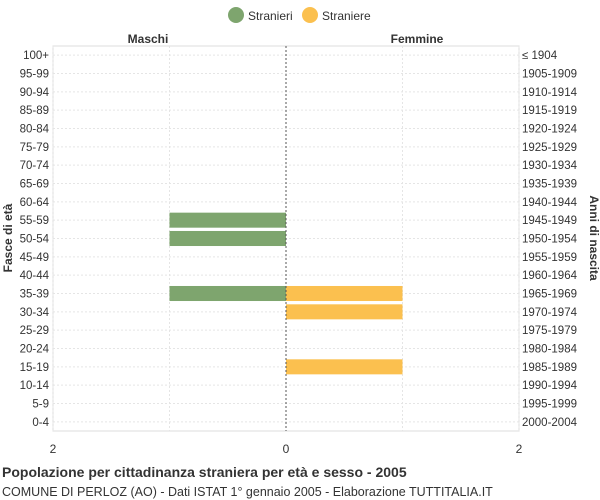 This screenshot has height=500, width=600. Describe the element at coordinates (35, 386) in the screenshot. I see `age-group-label: 10-14` at that location.